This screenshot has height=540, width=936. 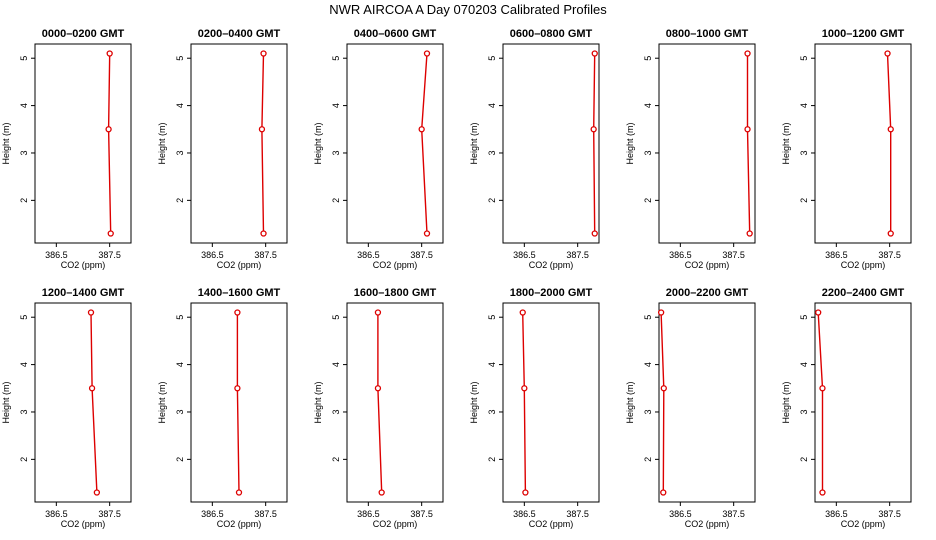 I want to click on panel-title: 0600–0800 GMT, so click(x=551, y=34).